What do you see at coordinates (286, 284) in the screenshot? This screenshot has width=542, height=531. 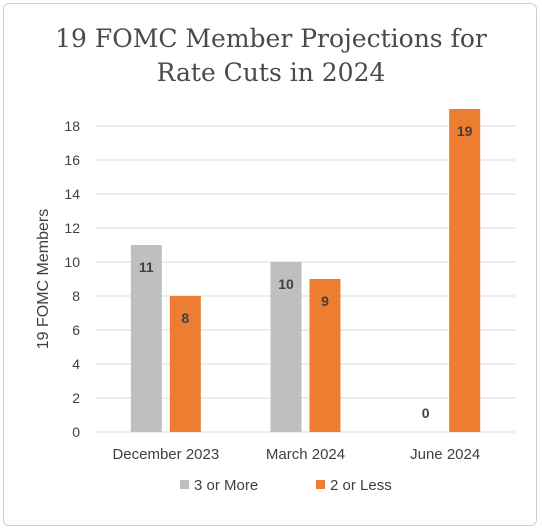 I see `data-label: 10` at bounding box center [286, 284].